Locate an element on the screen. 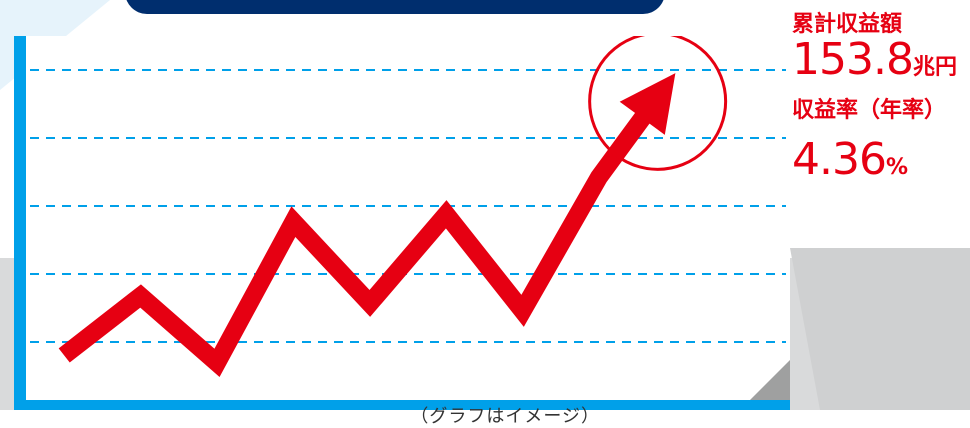 The image size is (970, 428). navy-tab is located at coordinates (395, 7).